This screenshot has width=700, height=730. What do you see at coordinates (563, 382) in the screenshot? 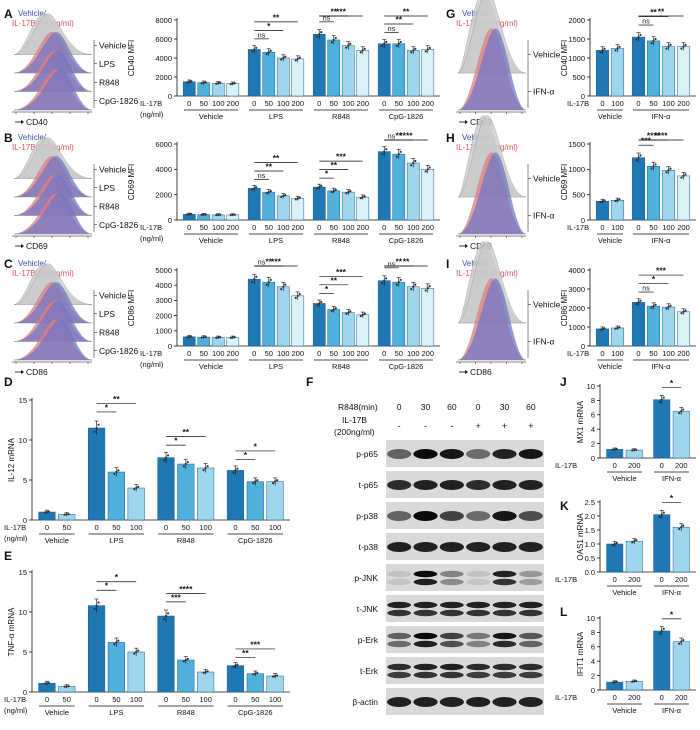
I see `panel-letter: J` at bounding box center [563, 382].